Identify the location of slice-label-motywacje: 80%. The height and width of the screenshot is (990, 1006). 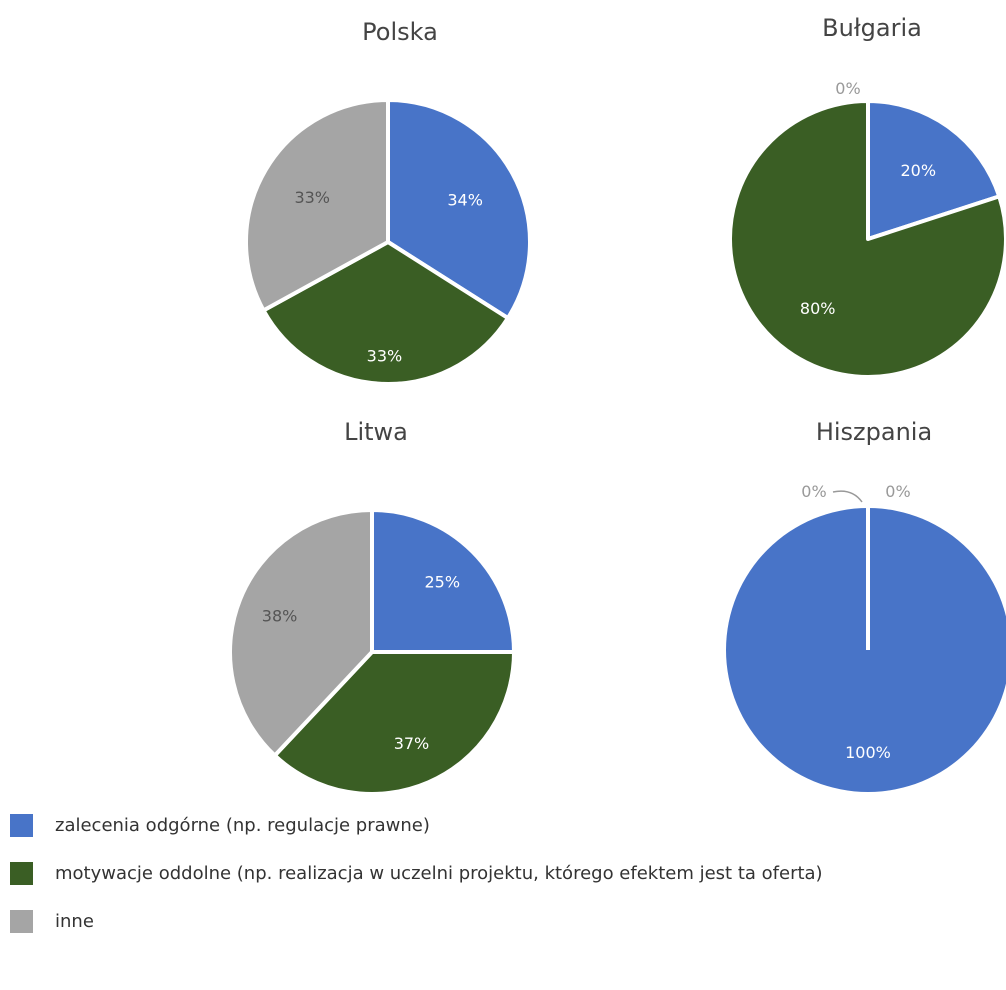
(818, 308).